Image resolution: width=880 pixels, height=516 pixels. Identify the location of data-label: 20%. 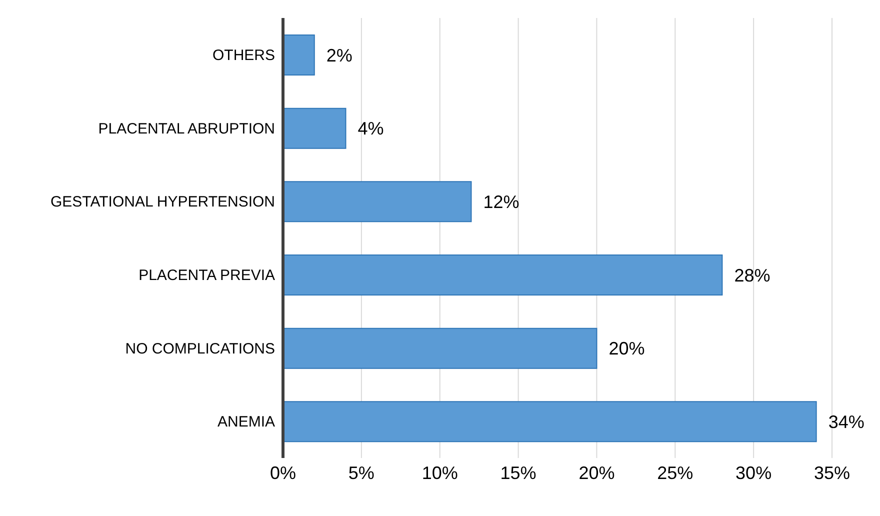
(626, 348).